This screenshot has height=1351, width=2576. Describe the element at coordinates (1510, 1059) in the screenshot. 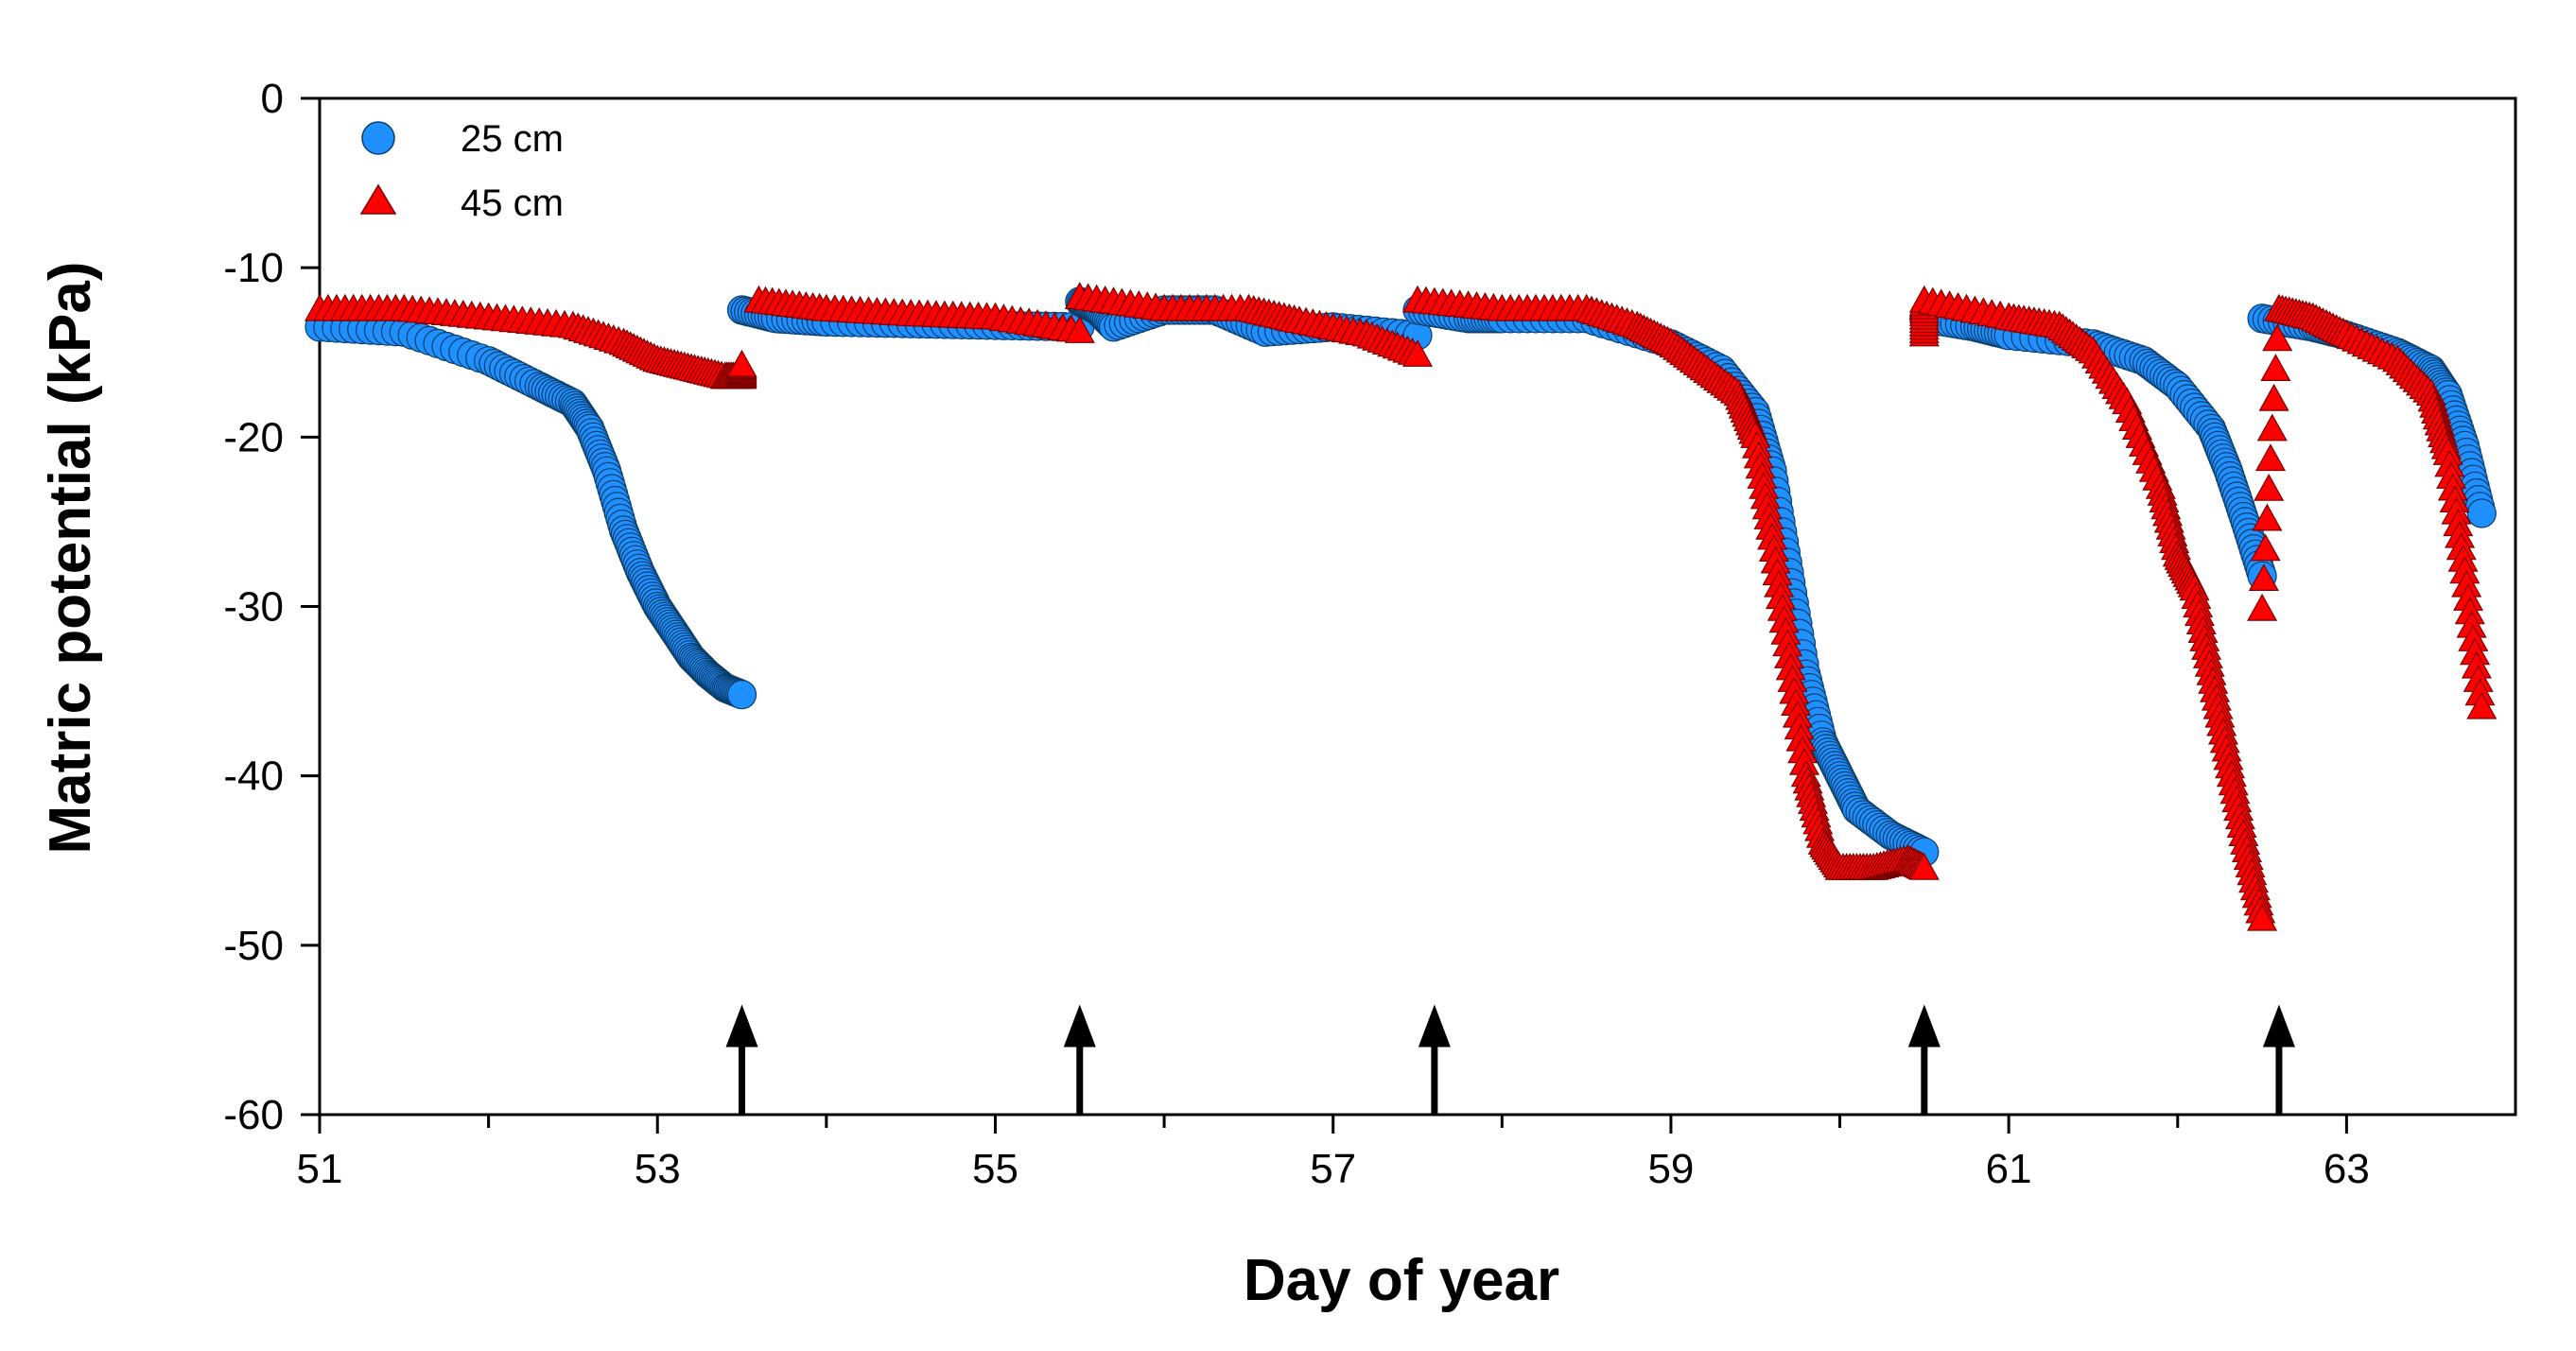

I see `event-arrows` at that location.